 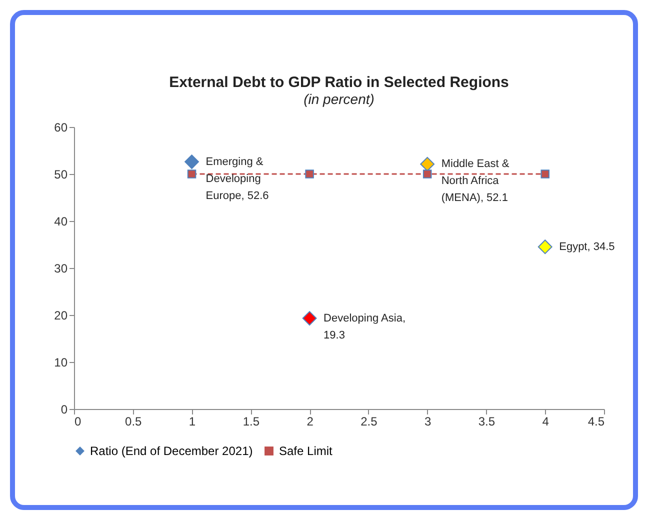 I want to click on y-tick-label: 10, so click(x=61, y=363).